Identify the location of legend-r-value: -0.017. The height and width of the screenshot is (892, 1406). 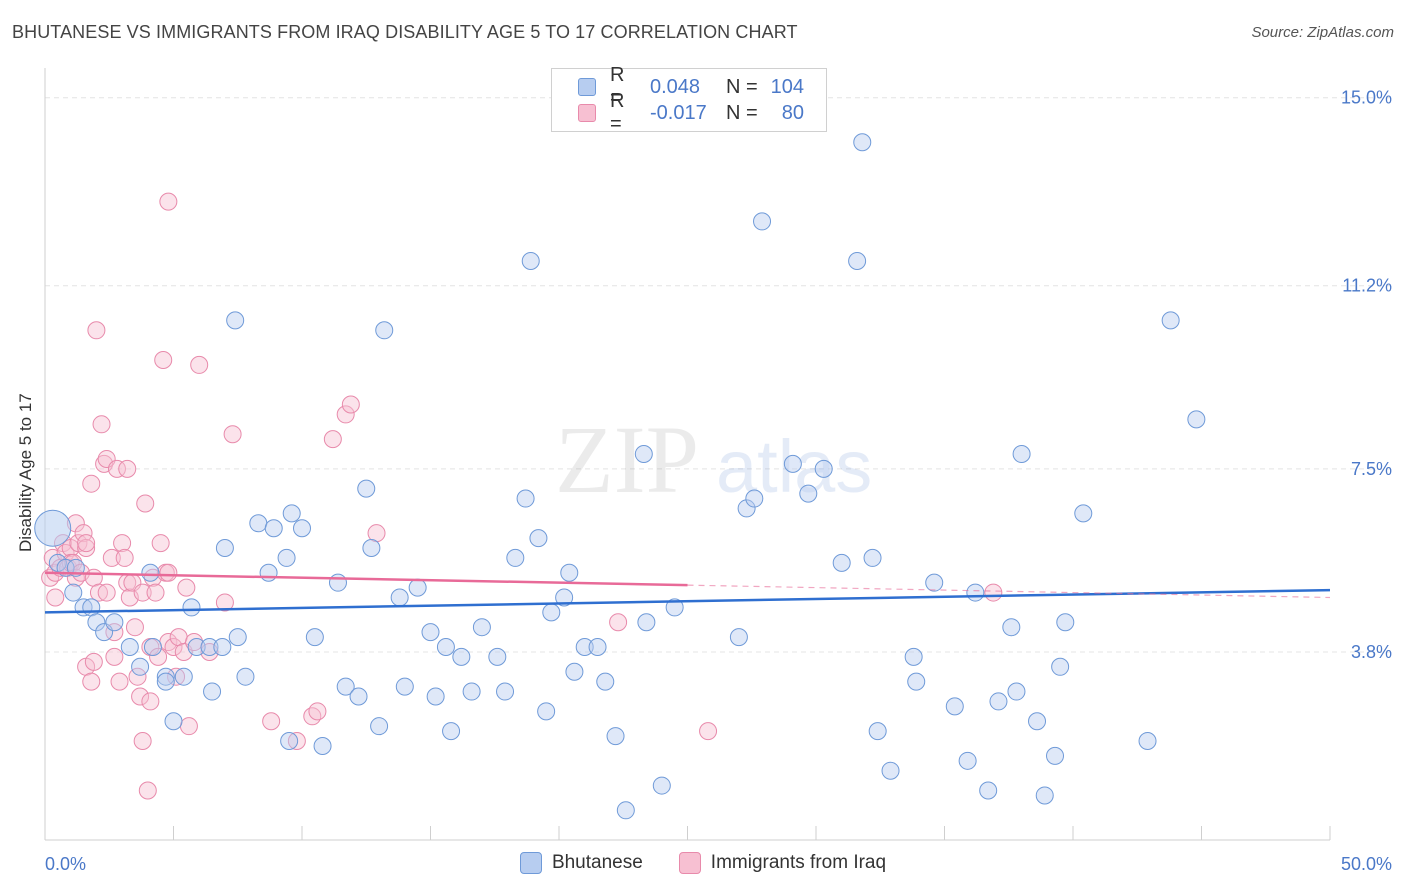
(678, 112).